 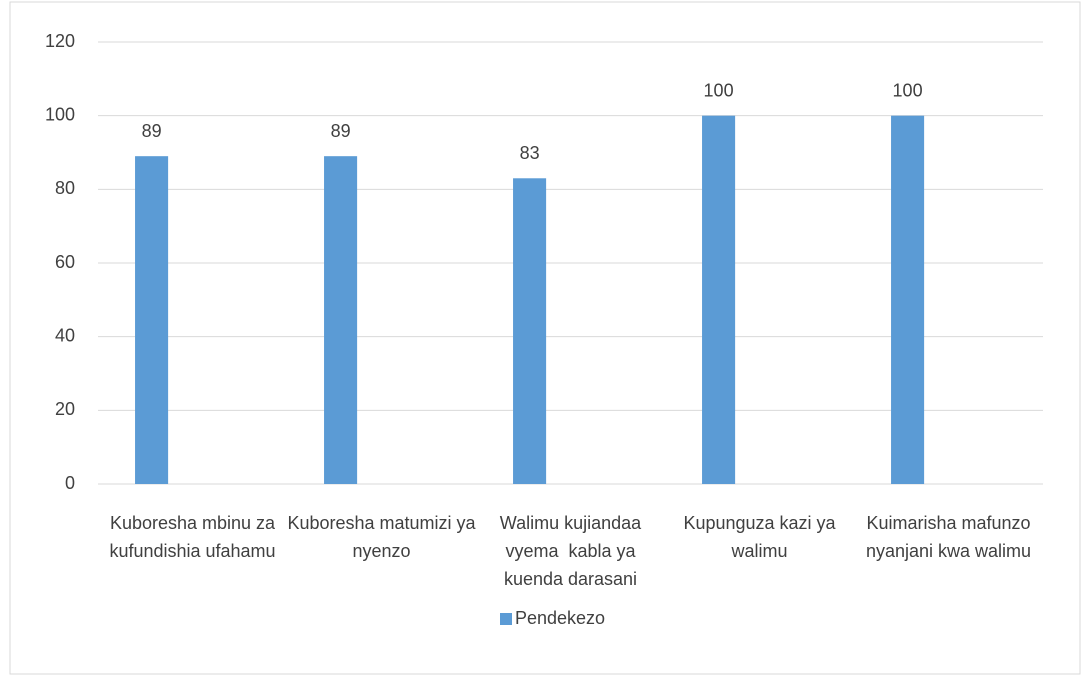 What do you see at coordinates (65, 409) in the screenshot?
I see `y-tick-label: 20` at bounding box center [65, 409].